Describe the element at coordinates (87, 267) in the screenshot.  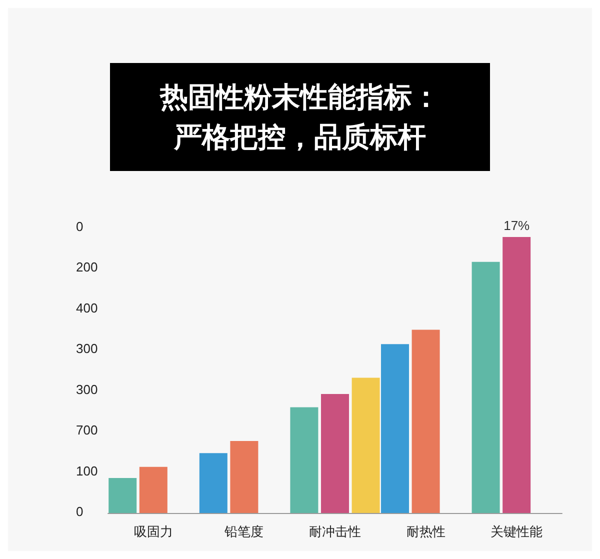
I see `text: 200` at that location.